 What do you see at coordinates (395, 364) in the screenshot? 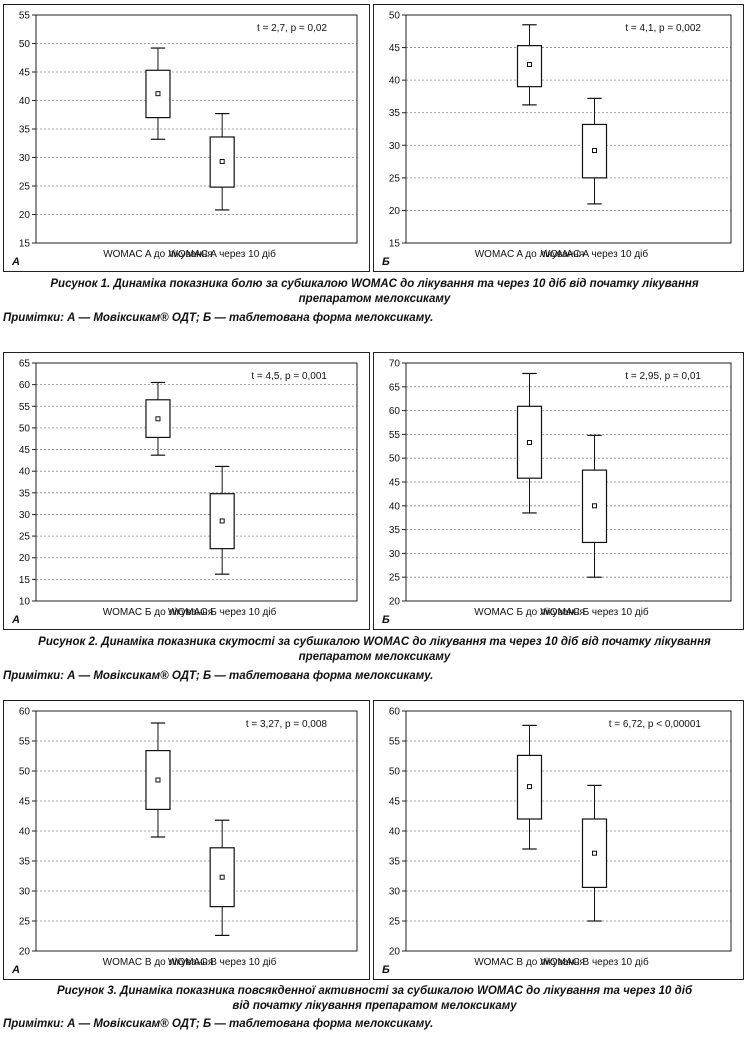
I see `y-tick-label: 70` at bounding box center [395, 364].